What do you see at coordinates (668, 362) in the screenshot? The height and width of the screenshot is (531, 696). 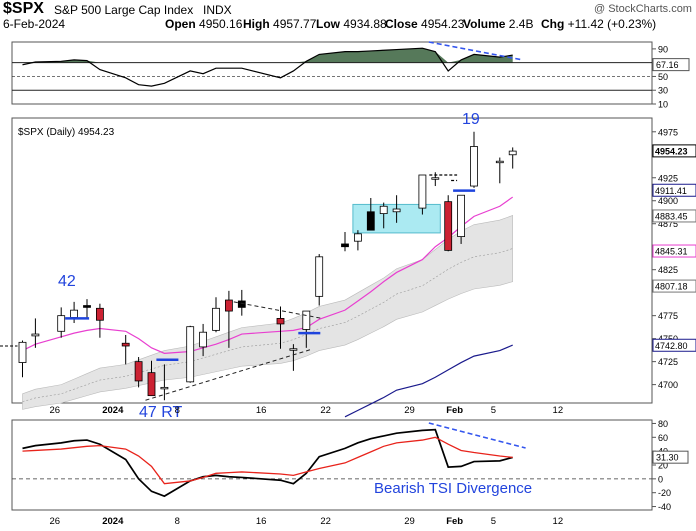 I see `price-ytick-label: 4725` at bounding box center [668, 362].